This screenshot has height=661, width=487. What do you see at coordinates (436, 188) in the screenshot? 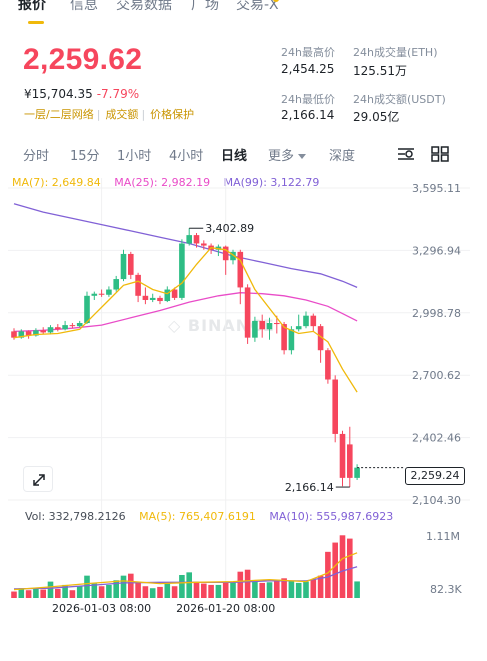
I see `y-tick-label: 3,595.11` at bounding box center [436, 188].